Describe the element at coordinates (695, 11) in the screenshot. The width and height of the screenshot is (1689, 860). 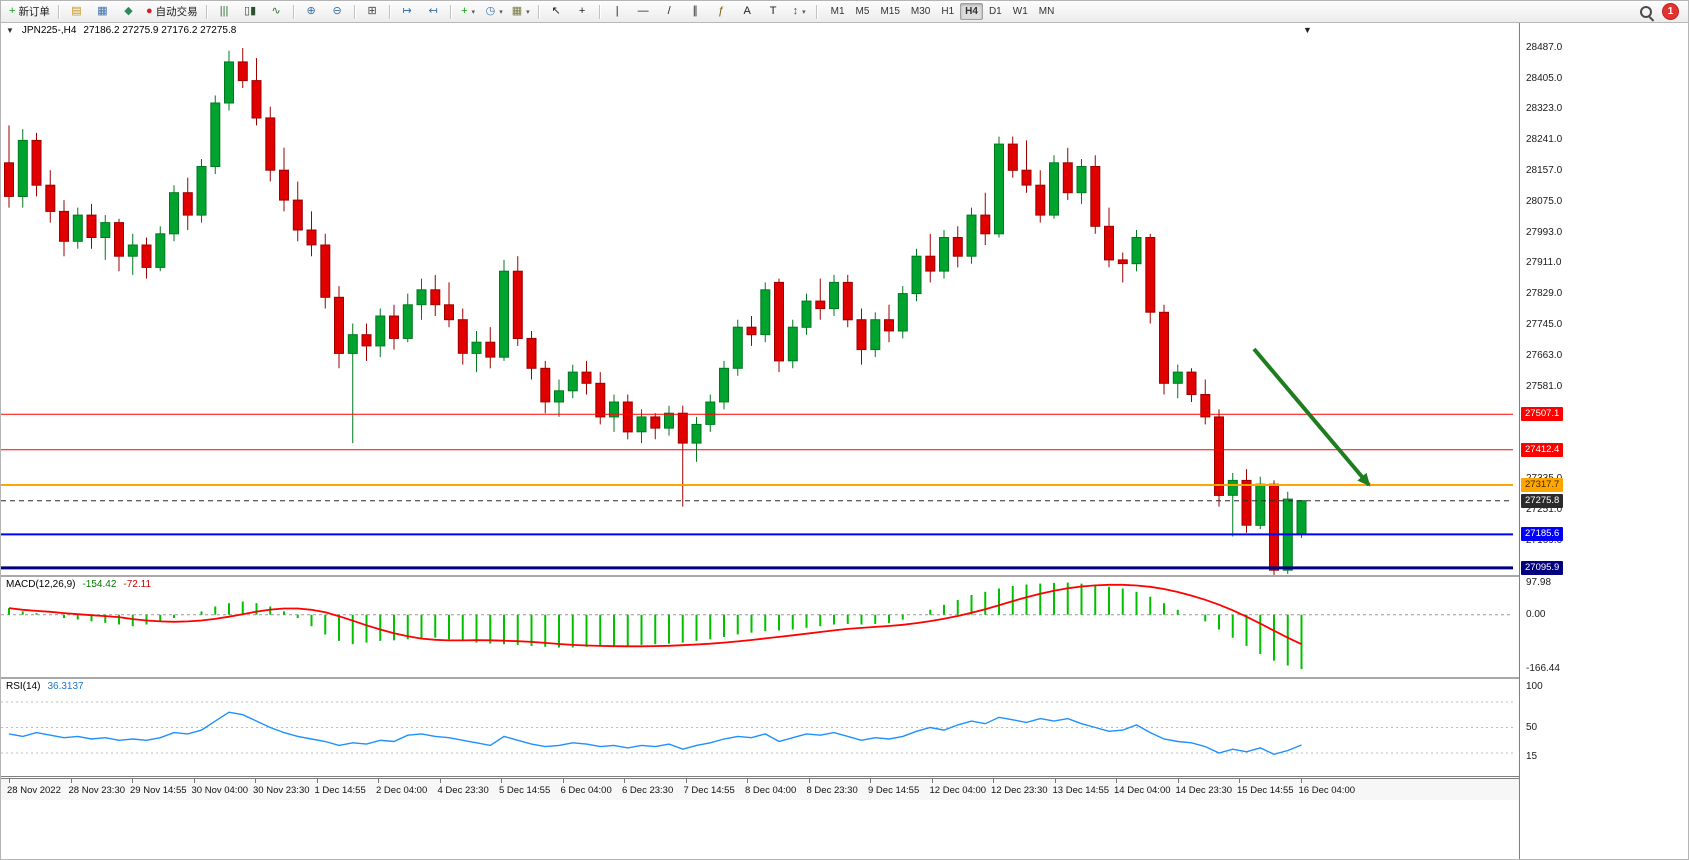
I see `channel-button: ∥` at that location.